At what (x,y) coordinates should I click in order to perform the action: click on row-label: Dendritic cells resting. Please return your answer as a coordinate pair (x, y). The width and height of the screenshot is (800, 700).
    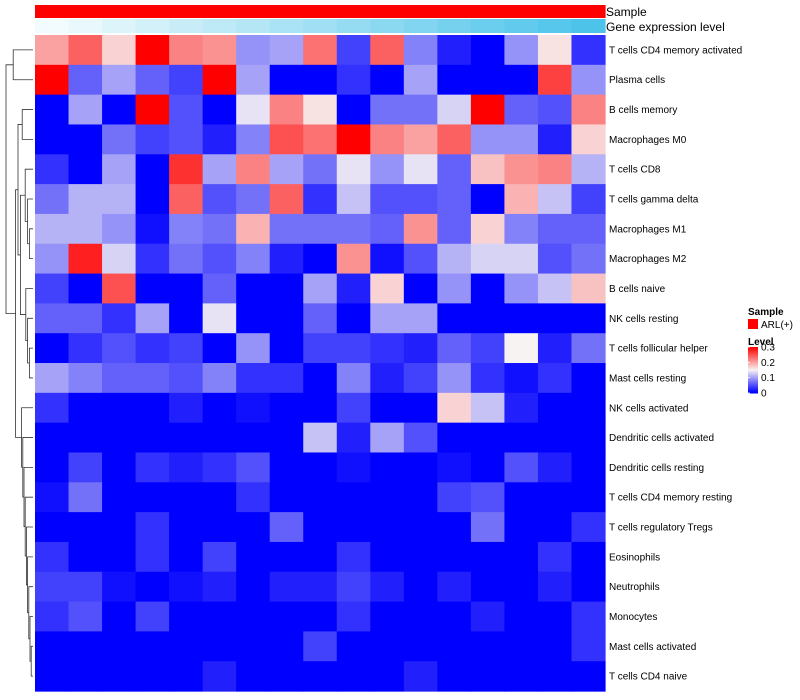
    Looking at the image, I should click on (656, 468).